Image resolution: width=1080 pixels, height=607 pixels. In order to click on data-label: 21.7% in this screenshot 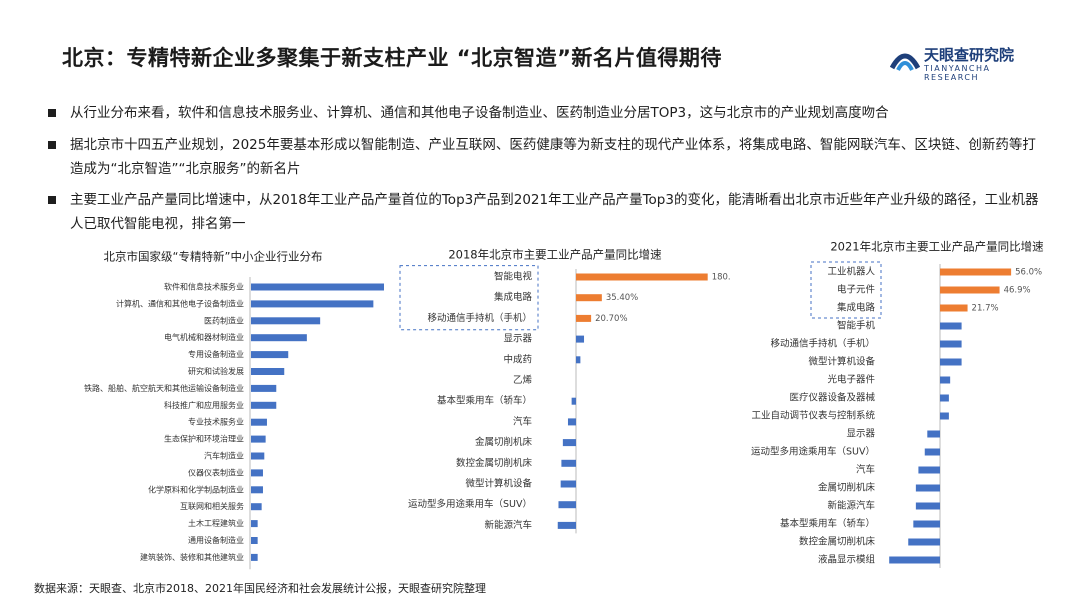, I will do `click(985, 309)`.